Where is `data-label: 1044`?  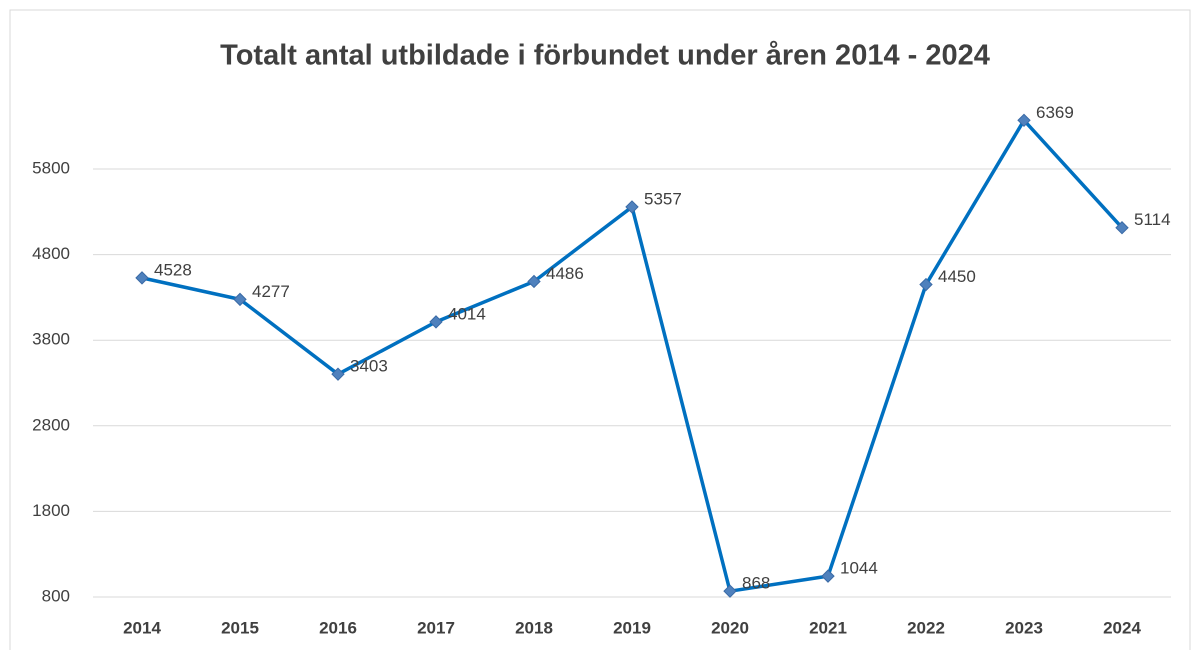
data-label: 1044 is located at coordinates (859, 568).